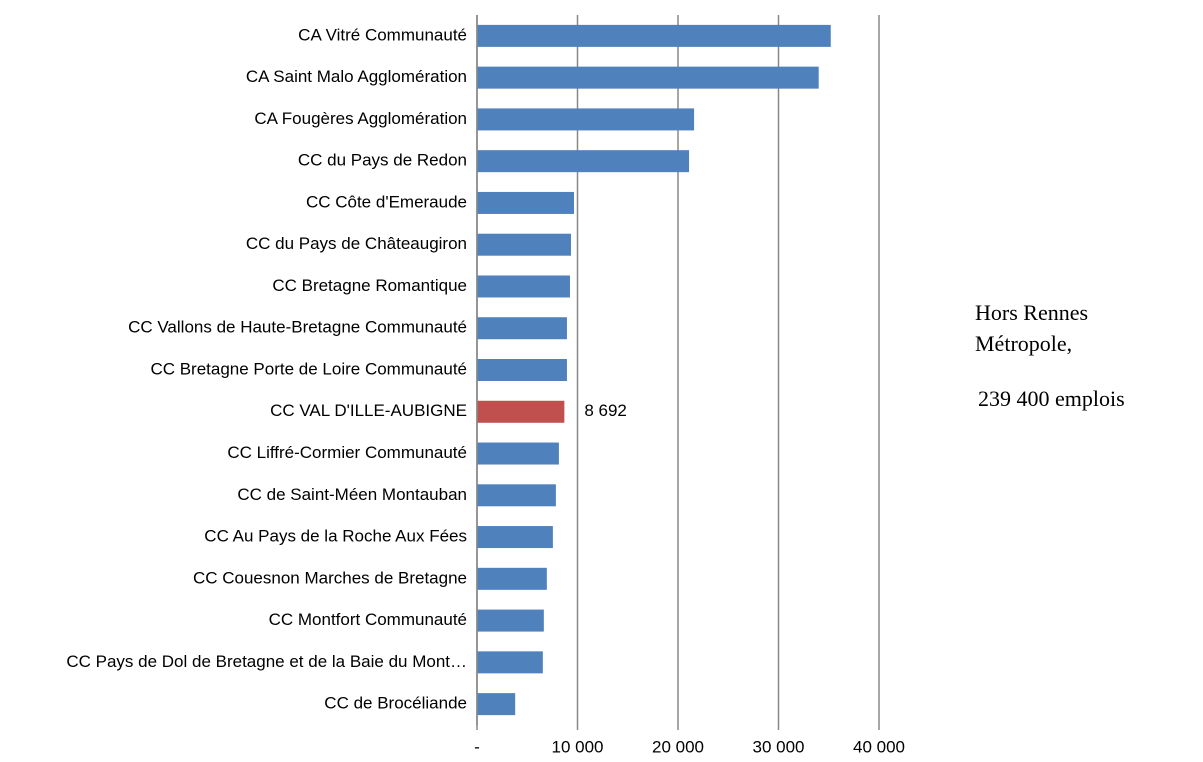 This screenshot has width=1203, height=762. What do you see at coordinates (395, 703) in the screenshot?
I see `y-tick-label: CC de Brocéliande` at bounding box center [395, 703].